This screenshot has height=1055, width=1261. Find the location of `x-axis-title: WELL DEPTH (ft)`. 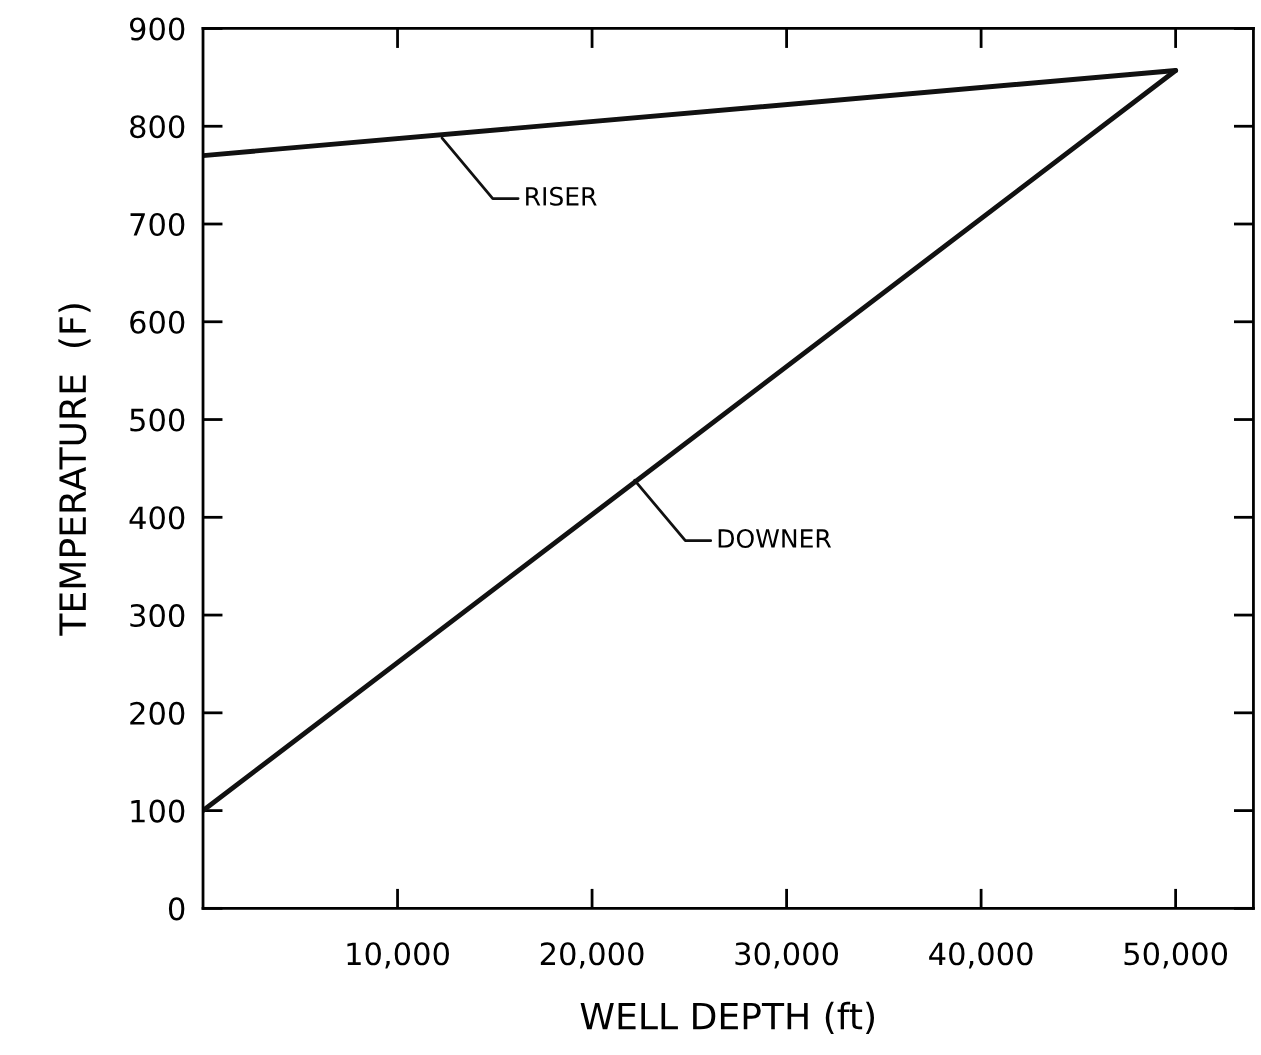

x-axis-title: WELL DEPTH (ft) is located at coordinates (727, 1018).